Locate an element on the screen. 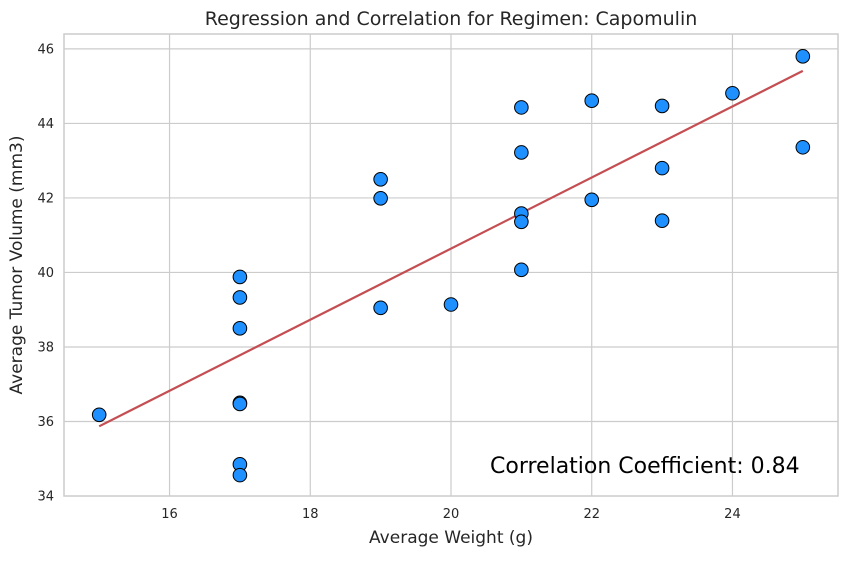 This screenshot has width=848, height=561. x-tick-label: 20 is located at coordinates (451, 514).